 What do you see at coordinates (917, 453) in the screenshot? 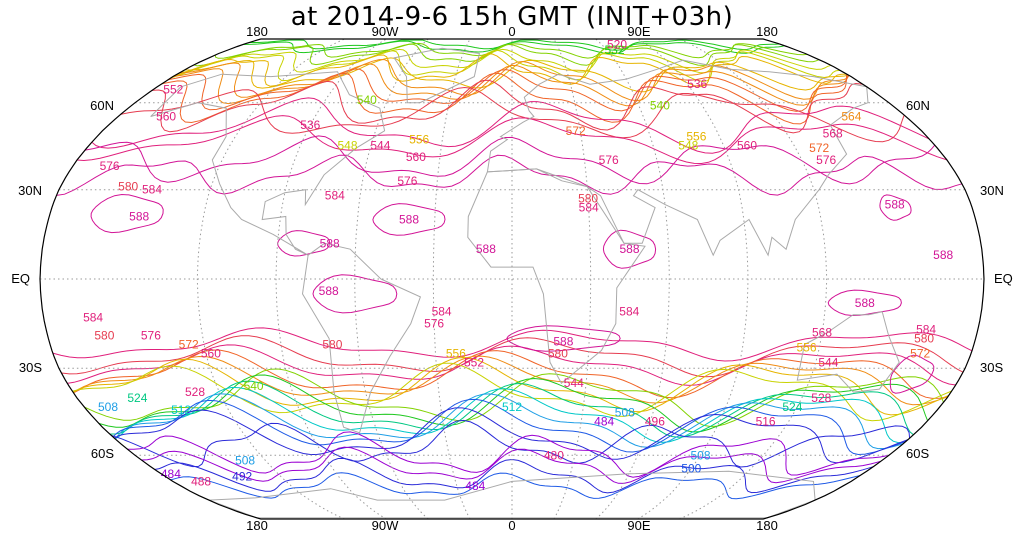
I see `lat-label-right: 60S` at bounding box center [917, 453].